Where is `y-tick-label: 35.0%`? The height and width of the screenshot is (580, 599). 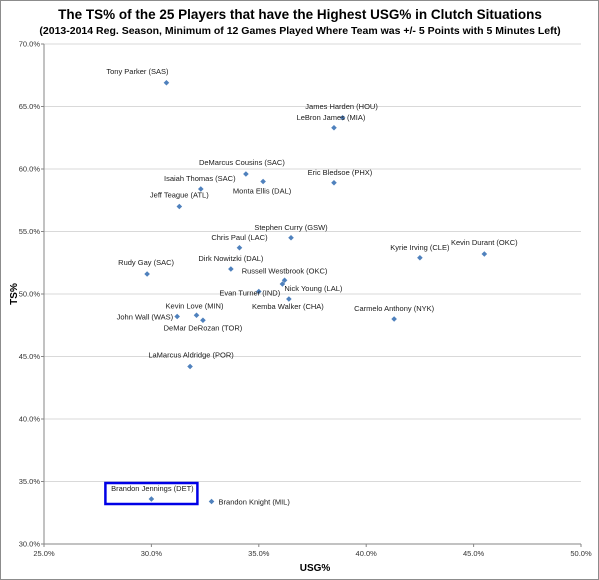 y-tick-label: 35.0% is located at coordinates (30, 481).